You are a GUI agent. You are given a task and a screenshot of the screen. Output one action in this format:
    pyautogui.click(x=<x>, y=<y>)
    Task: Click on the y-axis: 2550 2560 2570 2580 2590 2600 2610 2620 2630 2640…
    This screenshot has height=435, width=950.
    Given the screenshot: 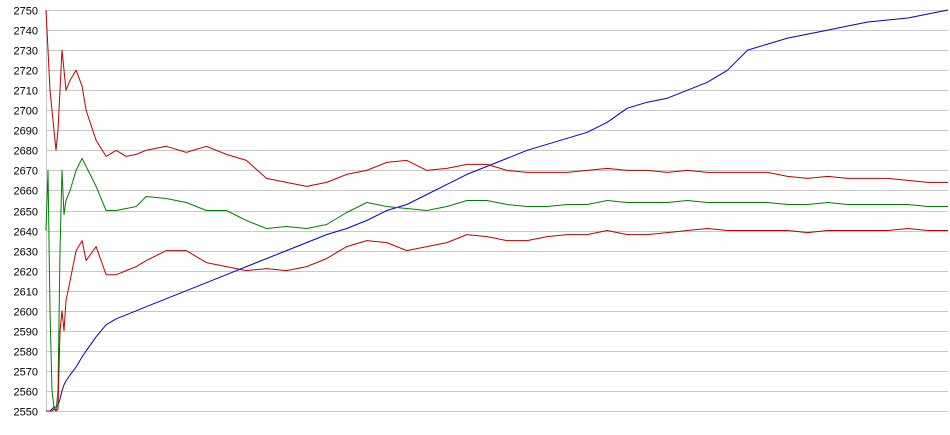 What is the action you would take?
    pyautogui.click(x=30, y=212)
    